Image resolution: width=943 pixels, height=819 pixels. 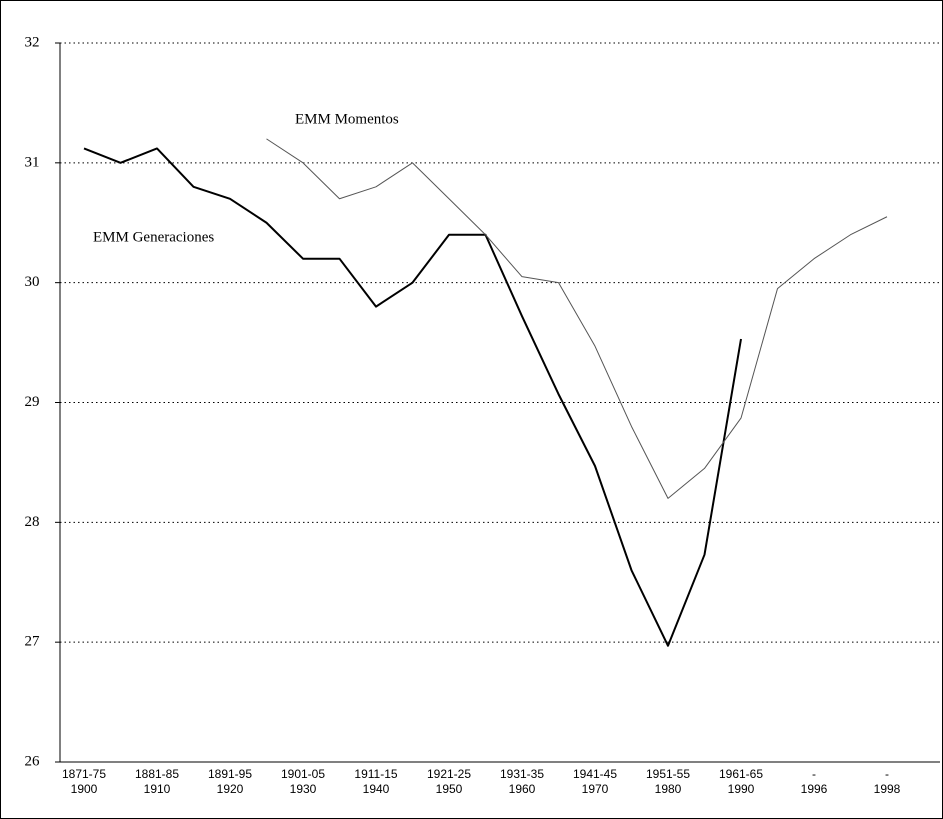 What do you see at coordinates (814, 789) in the screenshot?
I see `x-tick-label-year: 1996` at bounding box center [814, 789].